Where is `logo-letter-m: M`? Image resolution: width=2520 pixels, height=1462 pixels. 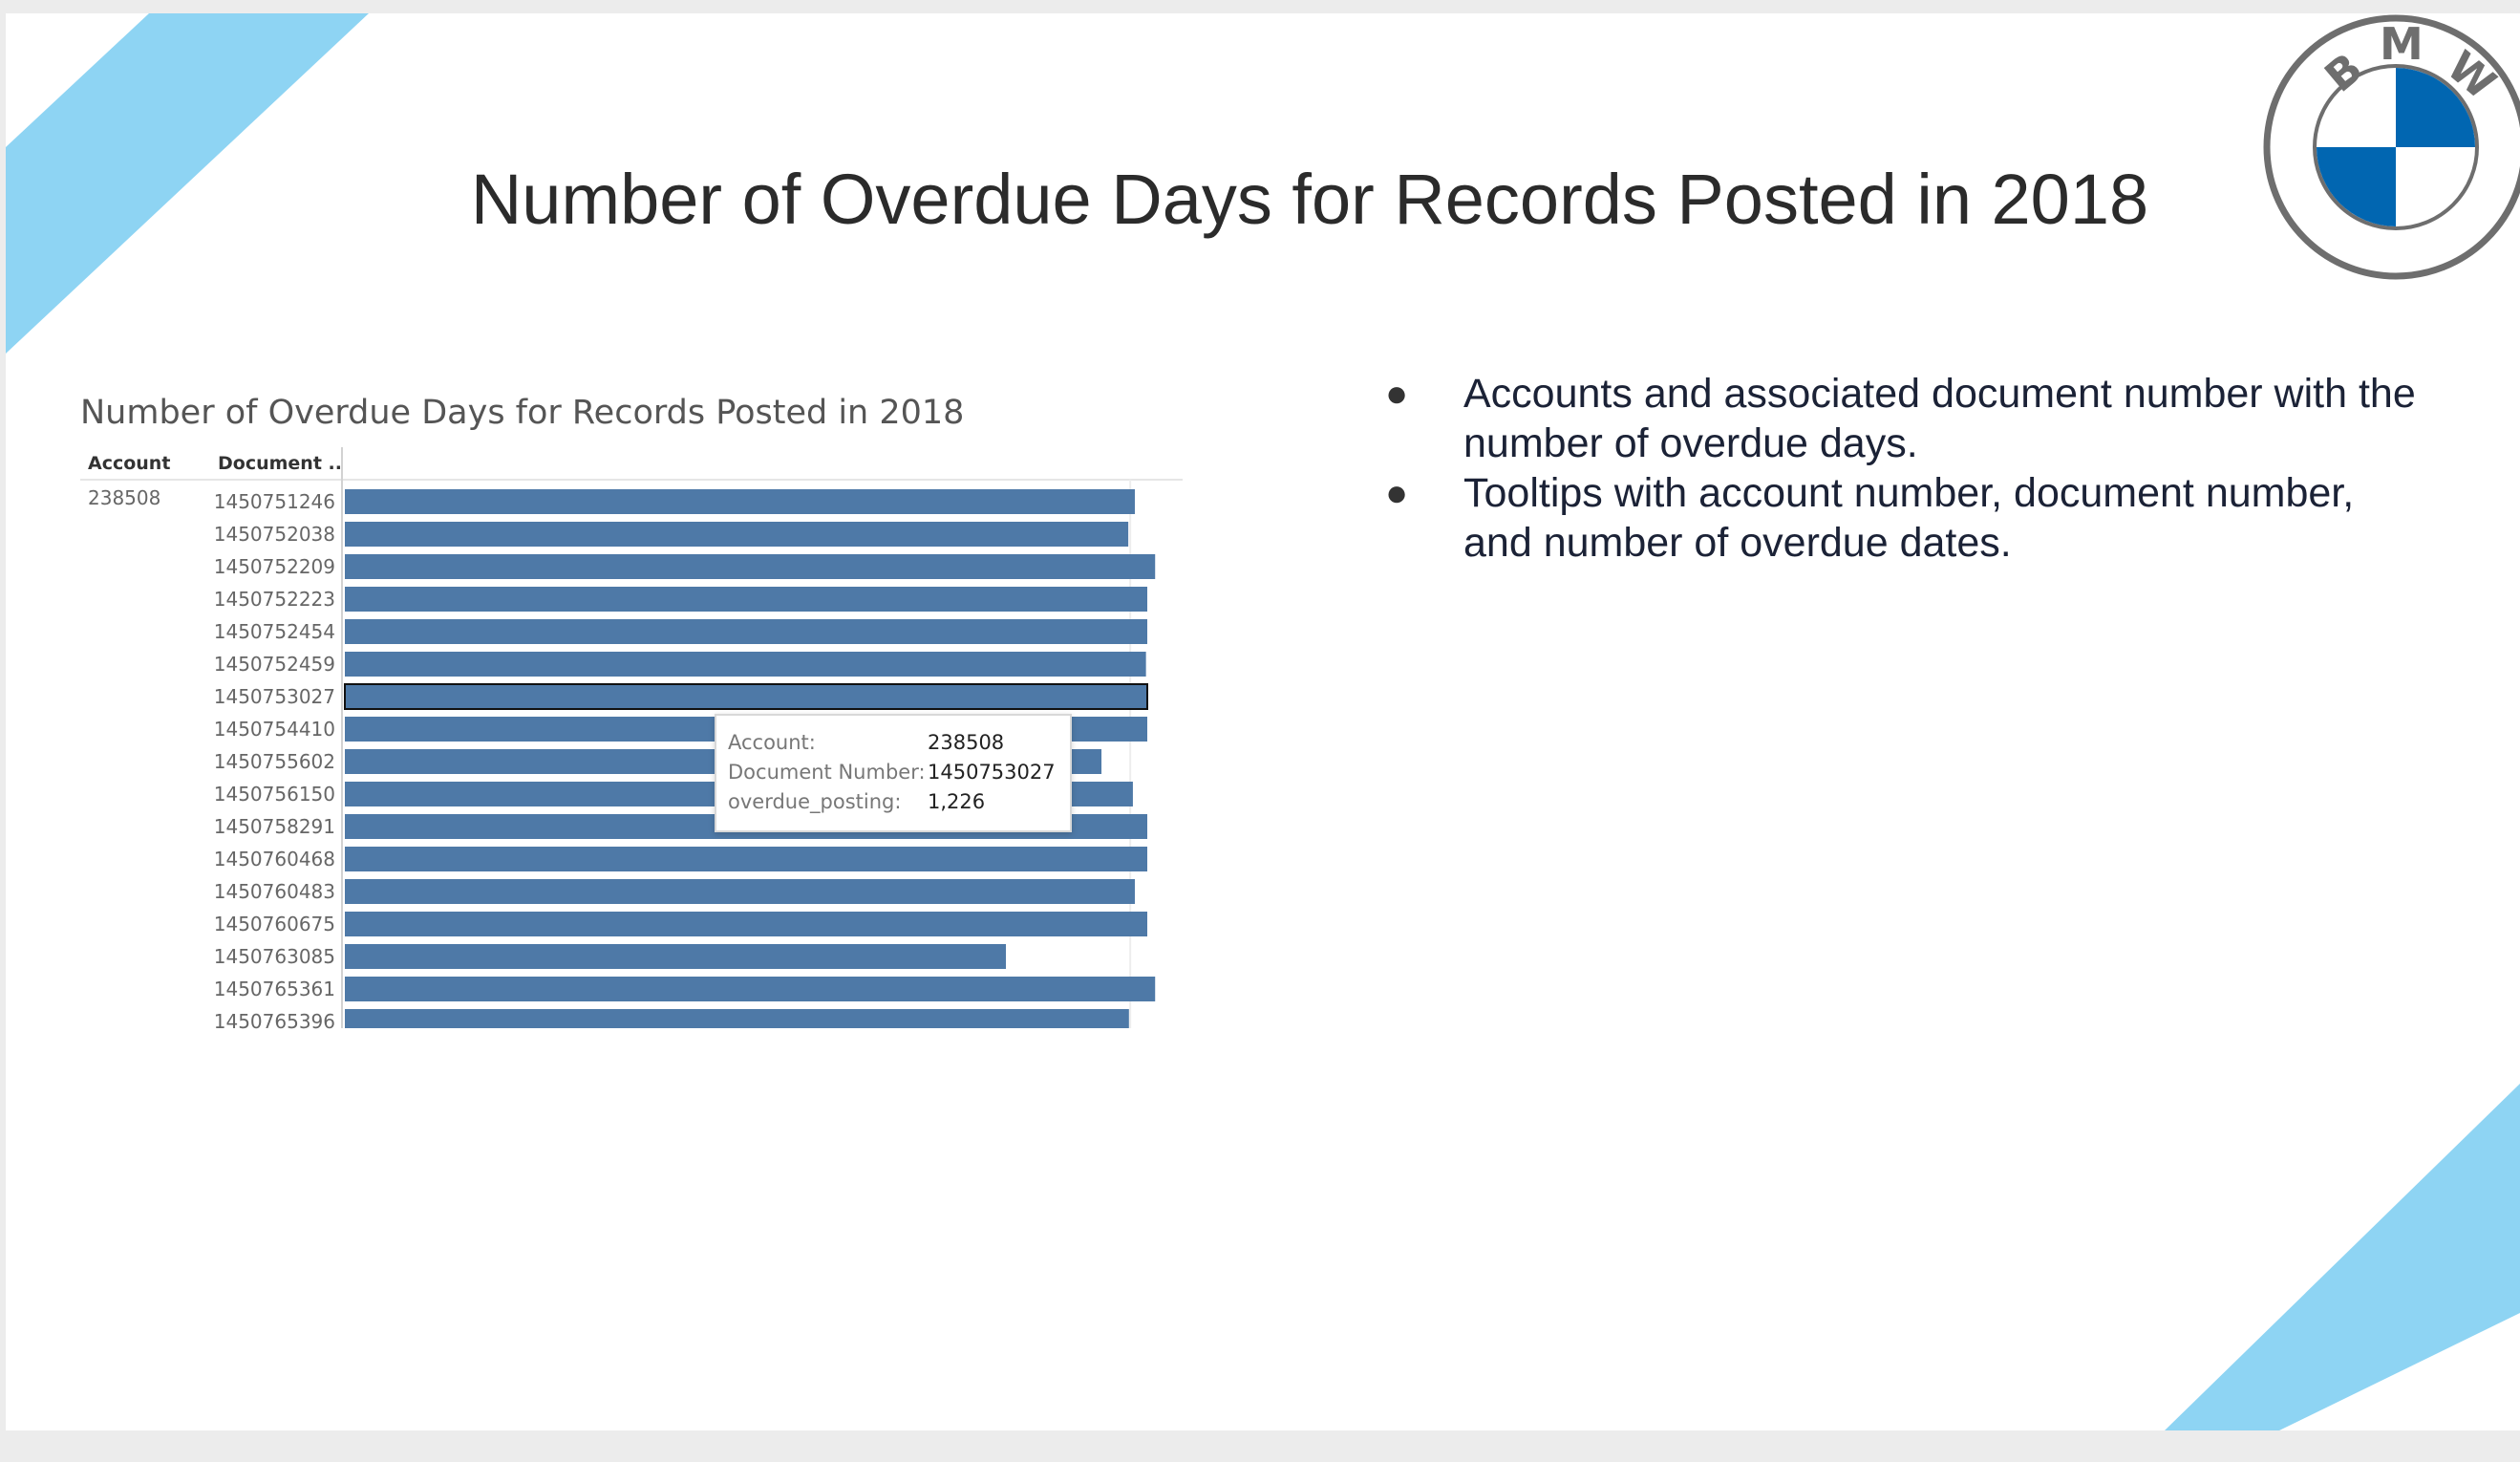
logo-letter-m: M is located at coordinates (2402, 44).